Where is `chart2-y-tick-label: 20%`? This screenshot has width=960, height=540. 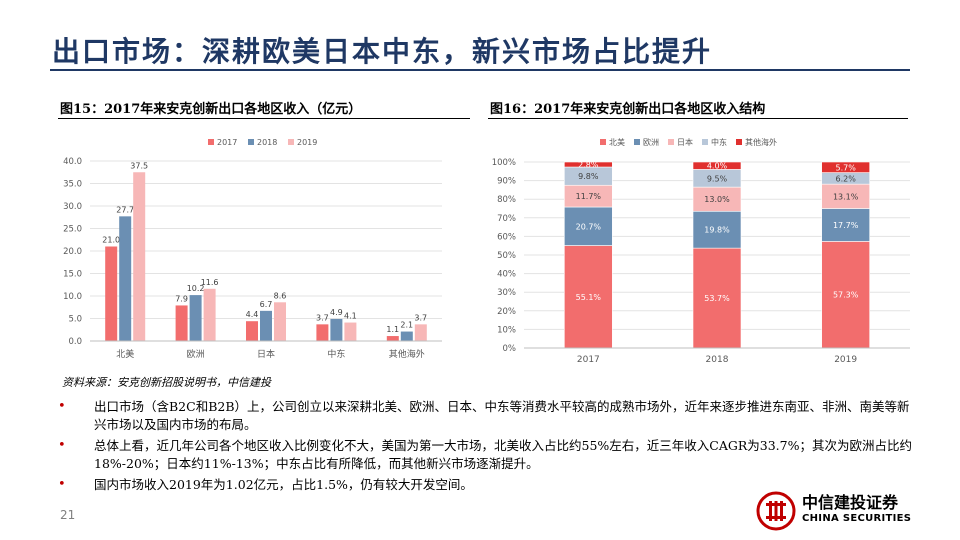
chart2-y-tick-label: 20% is located at coordinates (506, 312).